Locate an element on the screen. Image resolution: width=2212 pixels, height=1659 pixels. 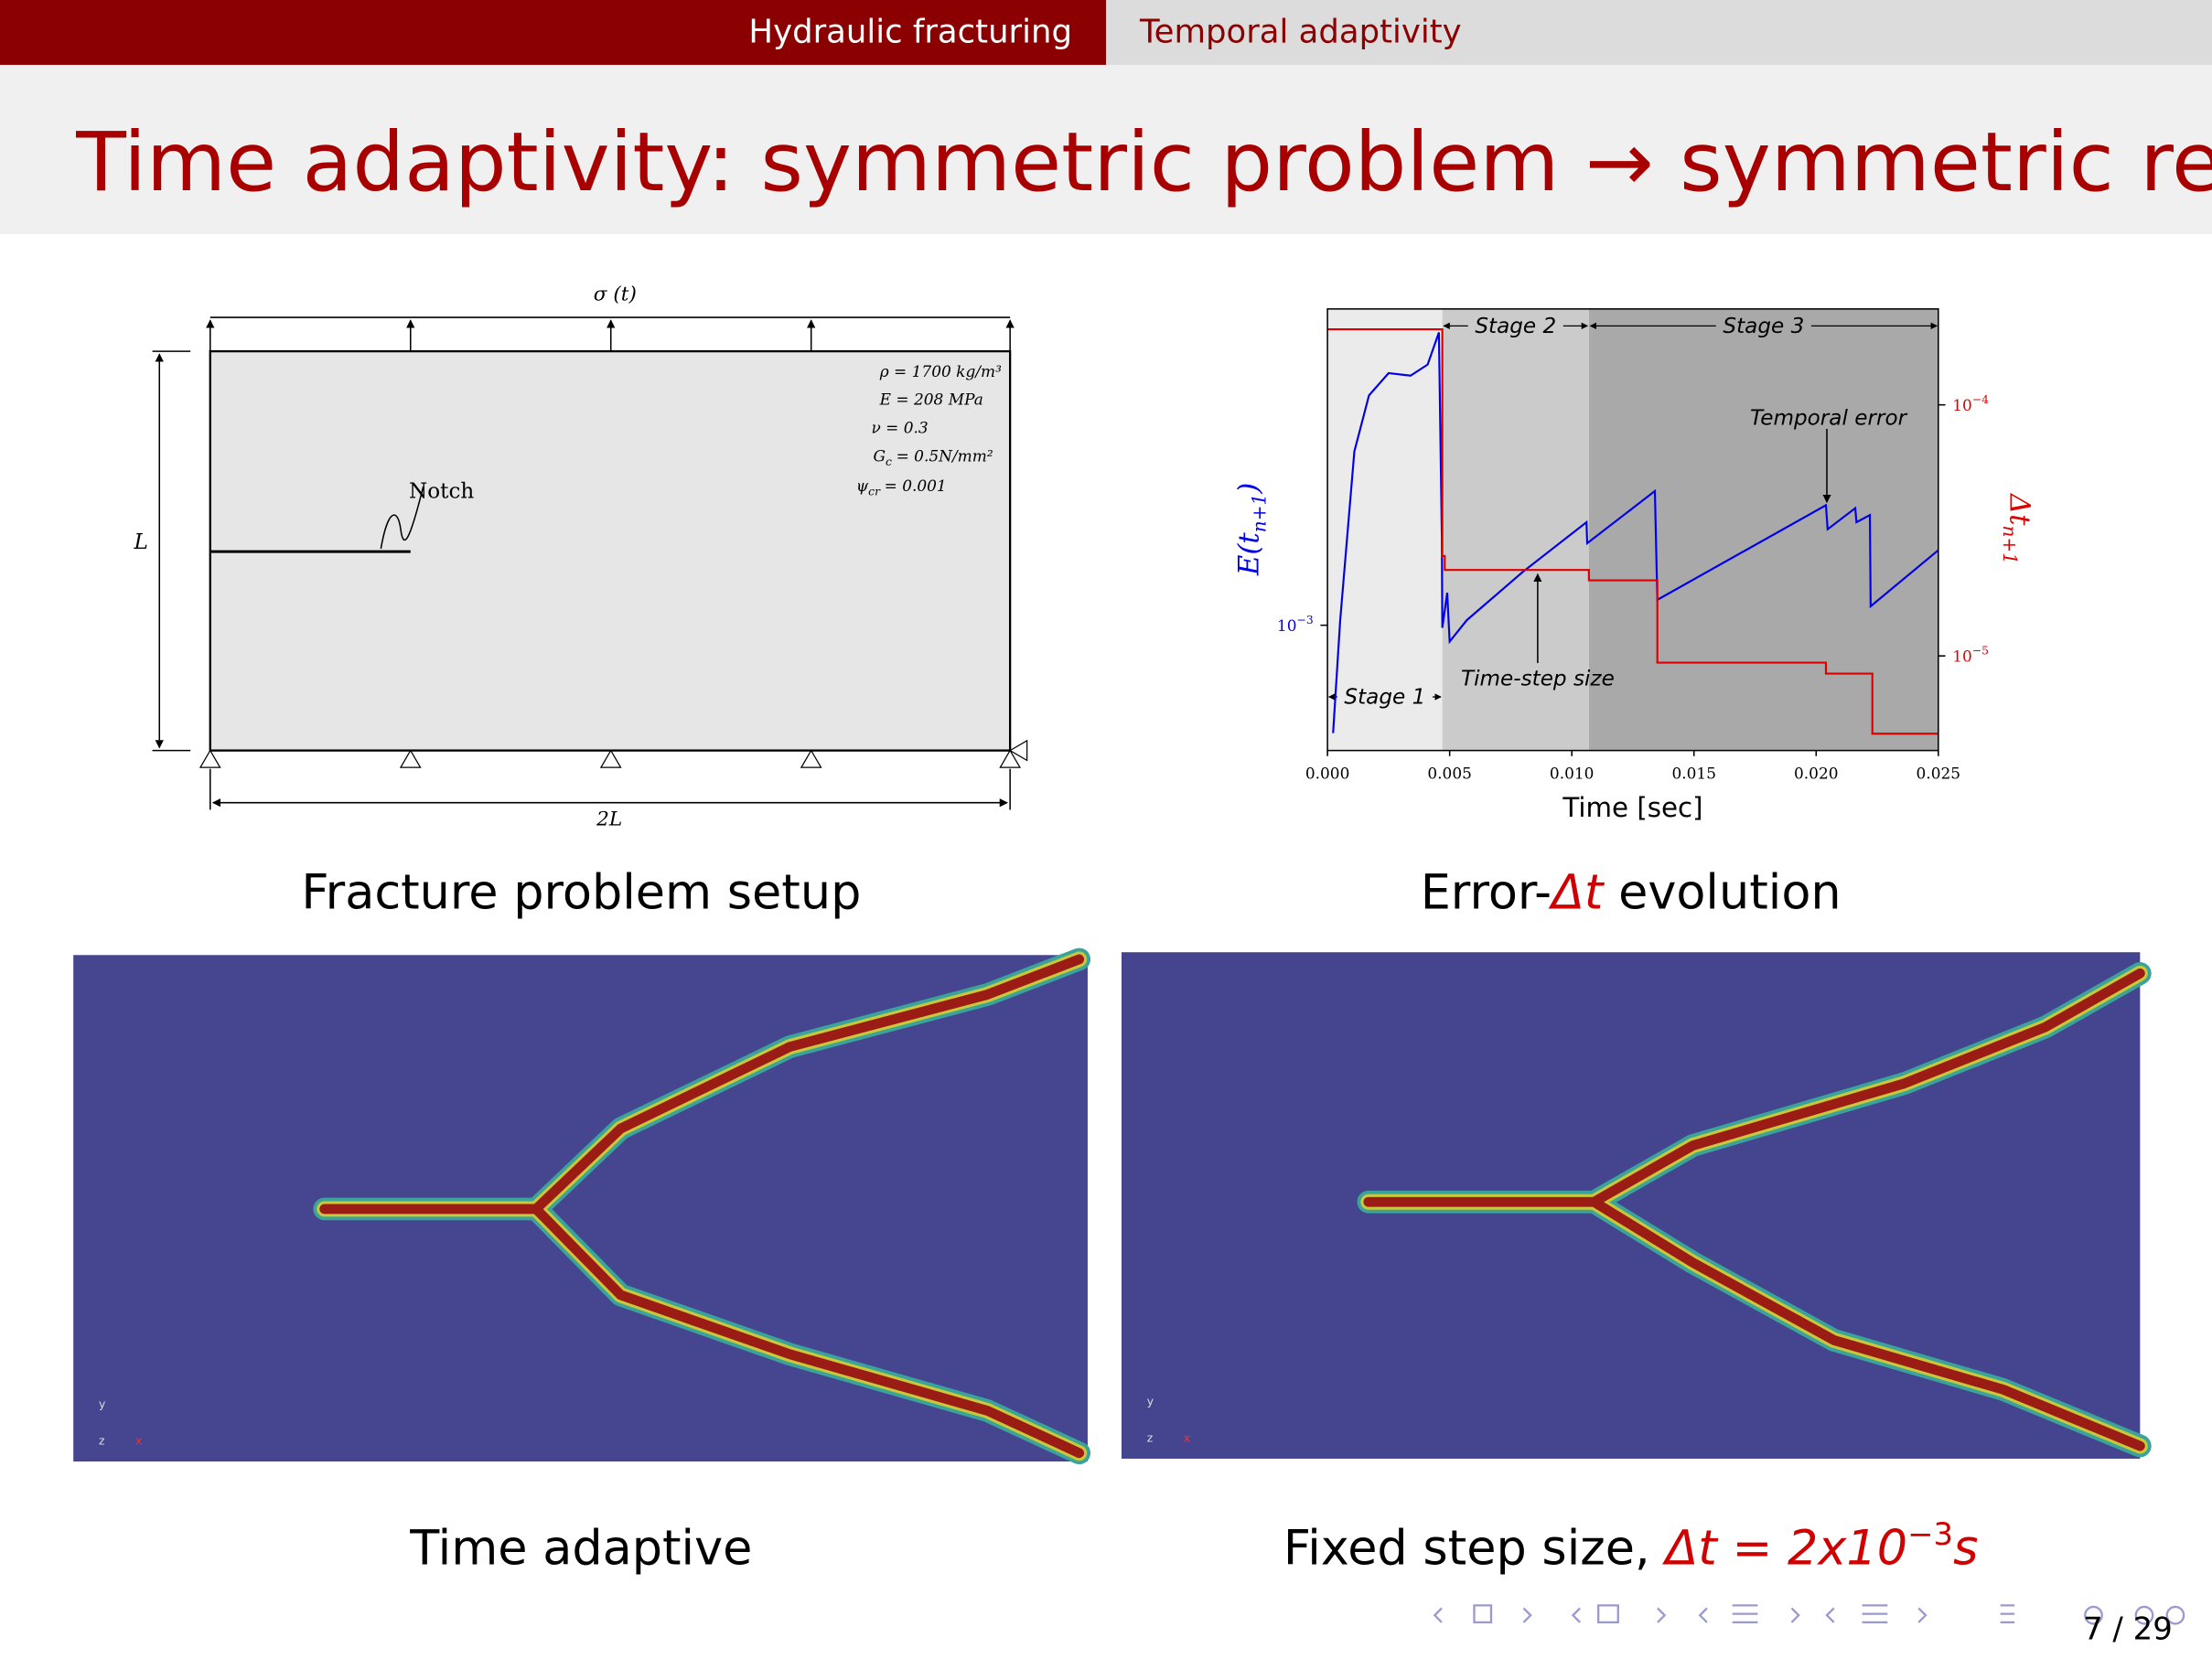
y-tick-exponent: −4 is located at coordinates (1980, 400).